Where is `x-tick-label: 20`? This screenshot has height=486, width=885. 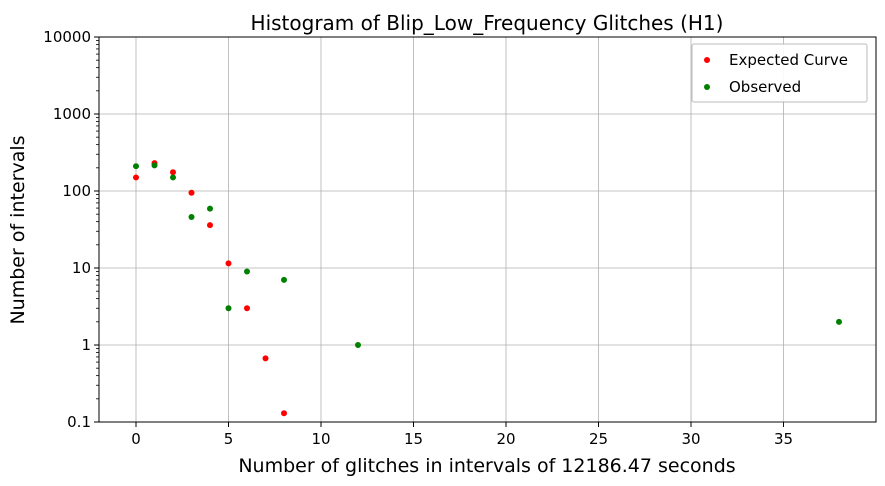 x-tick-label: 20 is located at coordinates (505, 439).